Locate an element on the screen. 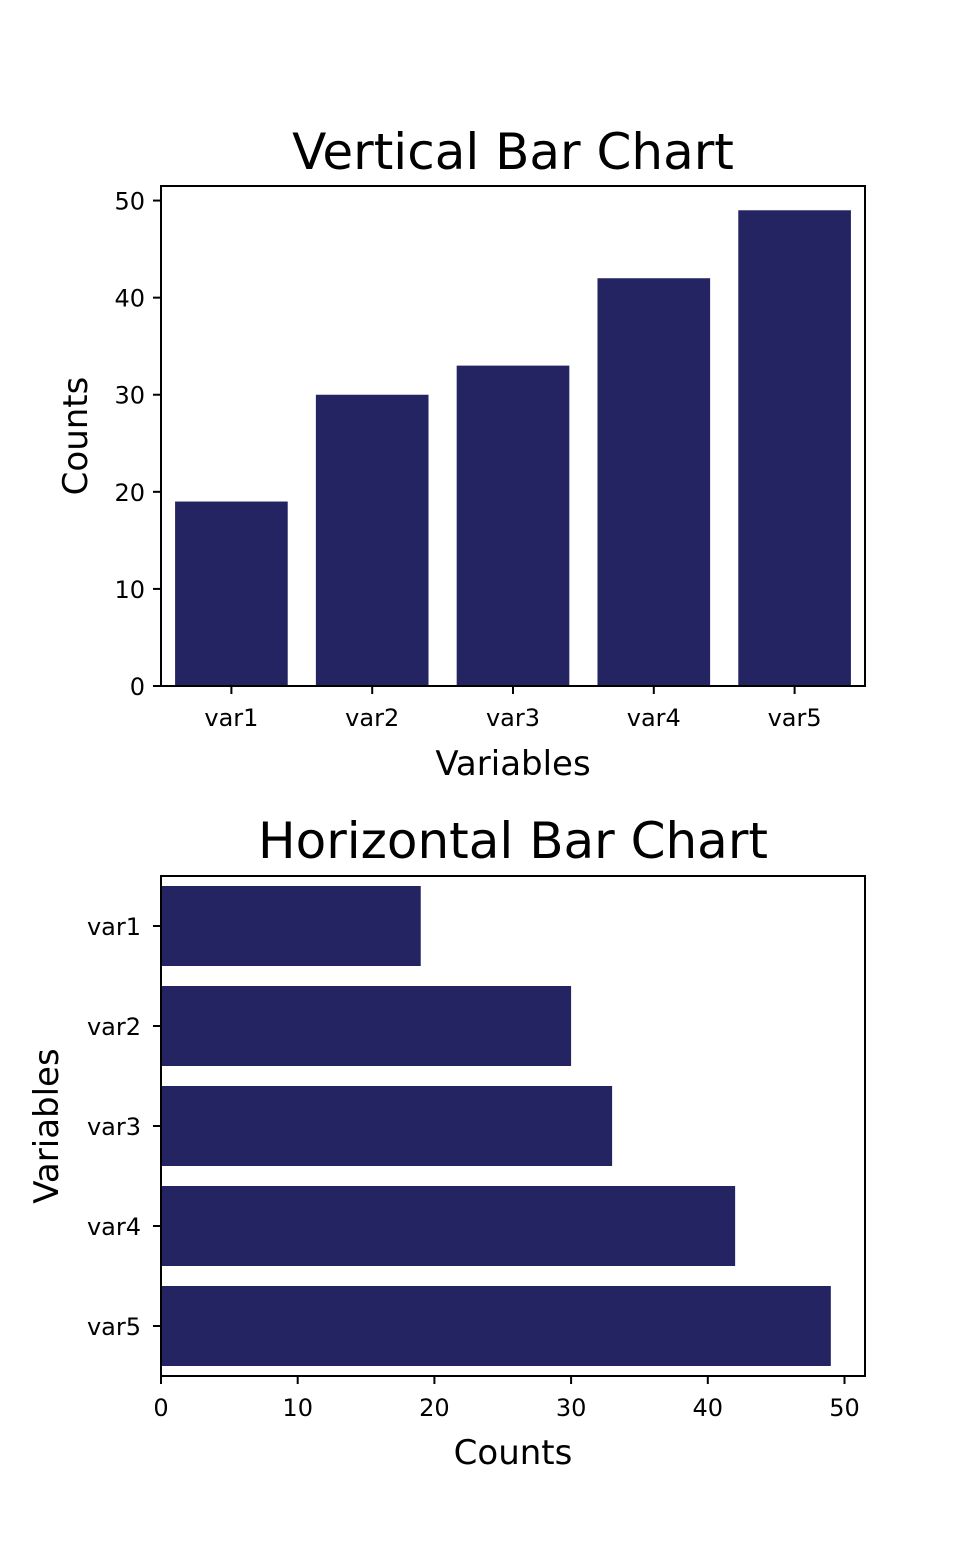 This screenshot has width=961, height=1546. y-tick-label: var4 is located at coordinates (114, 1227).